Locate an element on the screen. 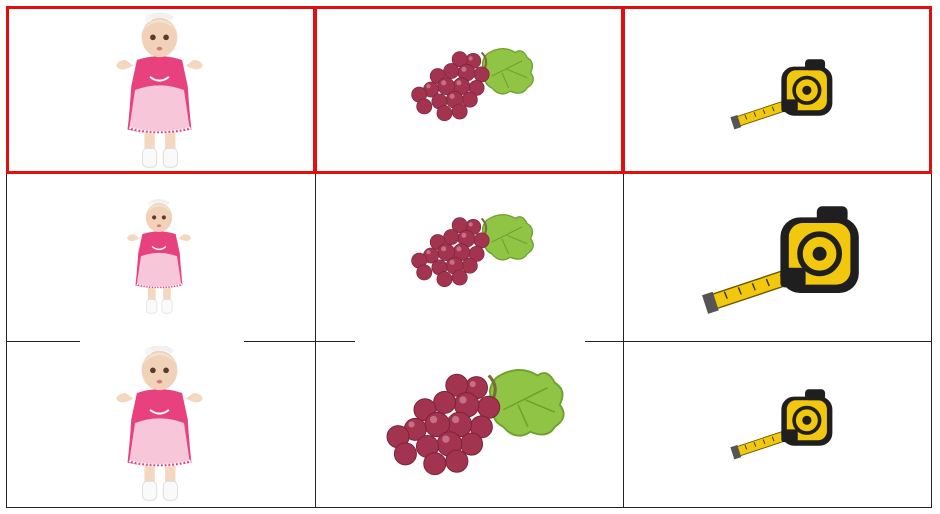  grid-cell-r2c1 is located at coordinates (160, 257).